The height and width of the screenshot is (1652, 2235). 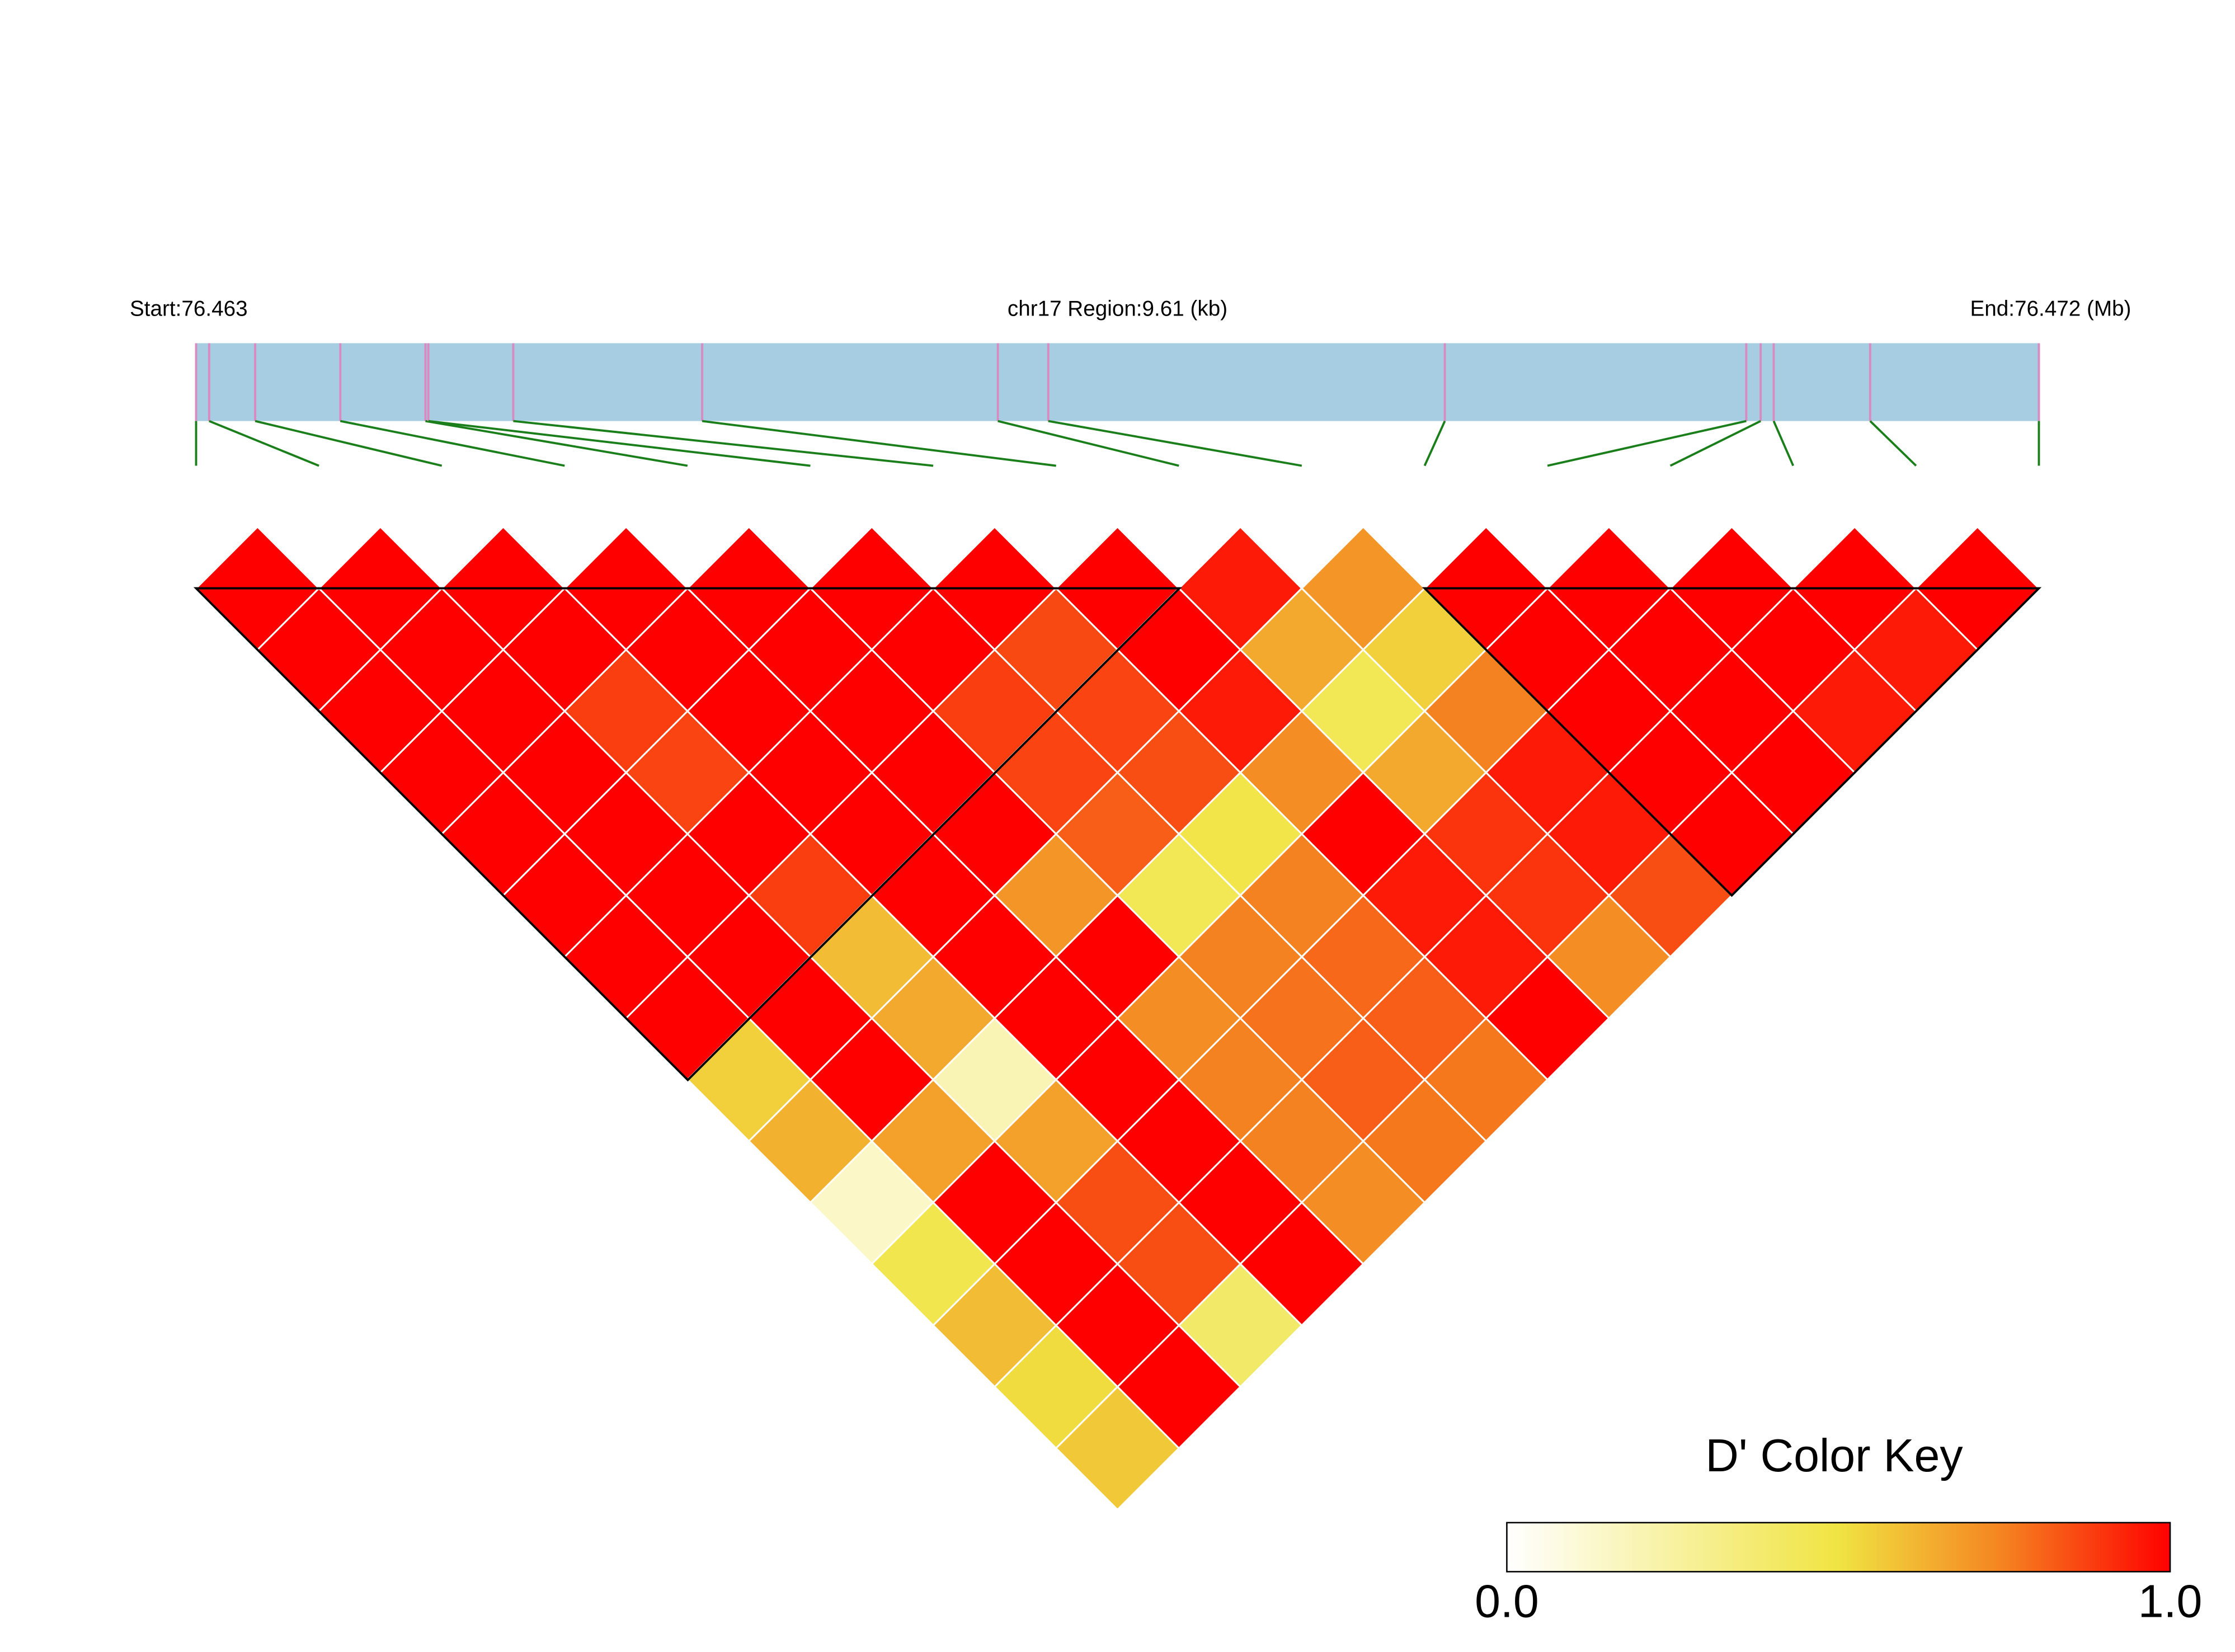 I want to click on end-label: End:76.472 (Mb), so click(x=2050, y=308).